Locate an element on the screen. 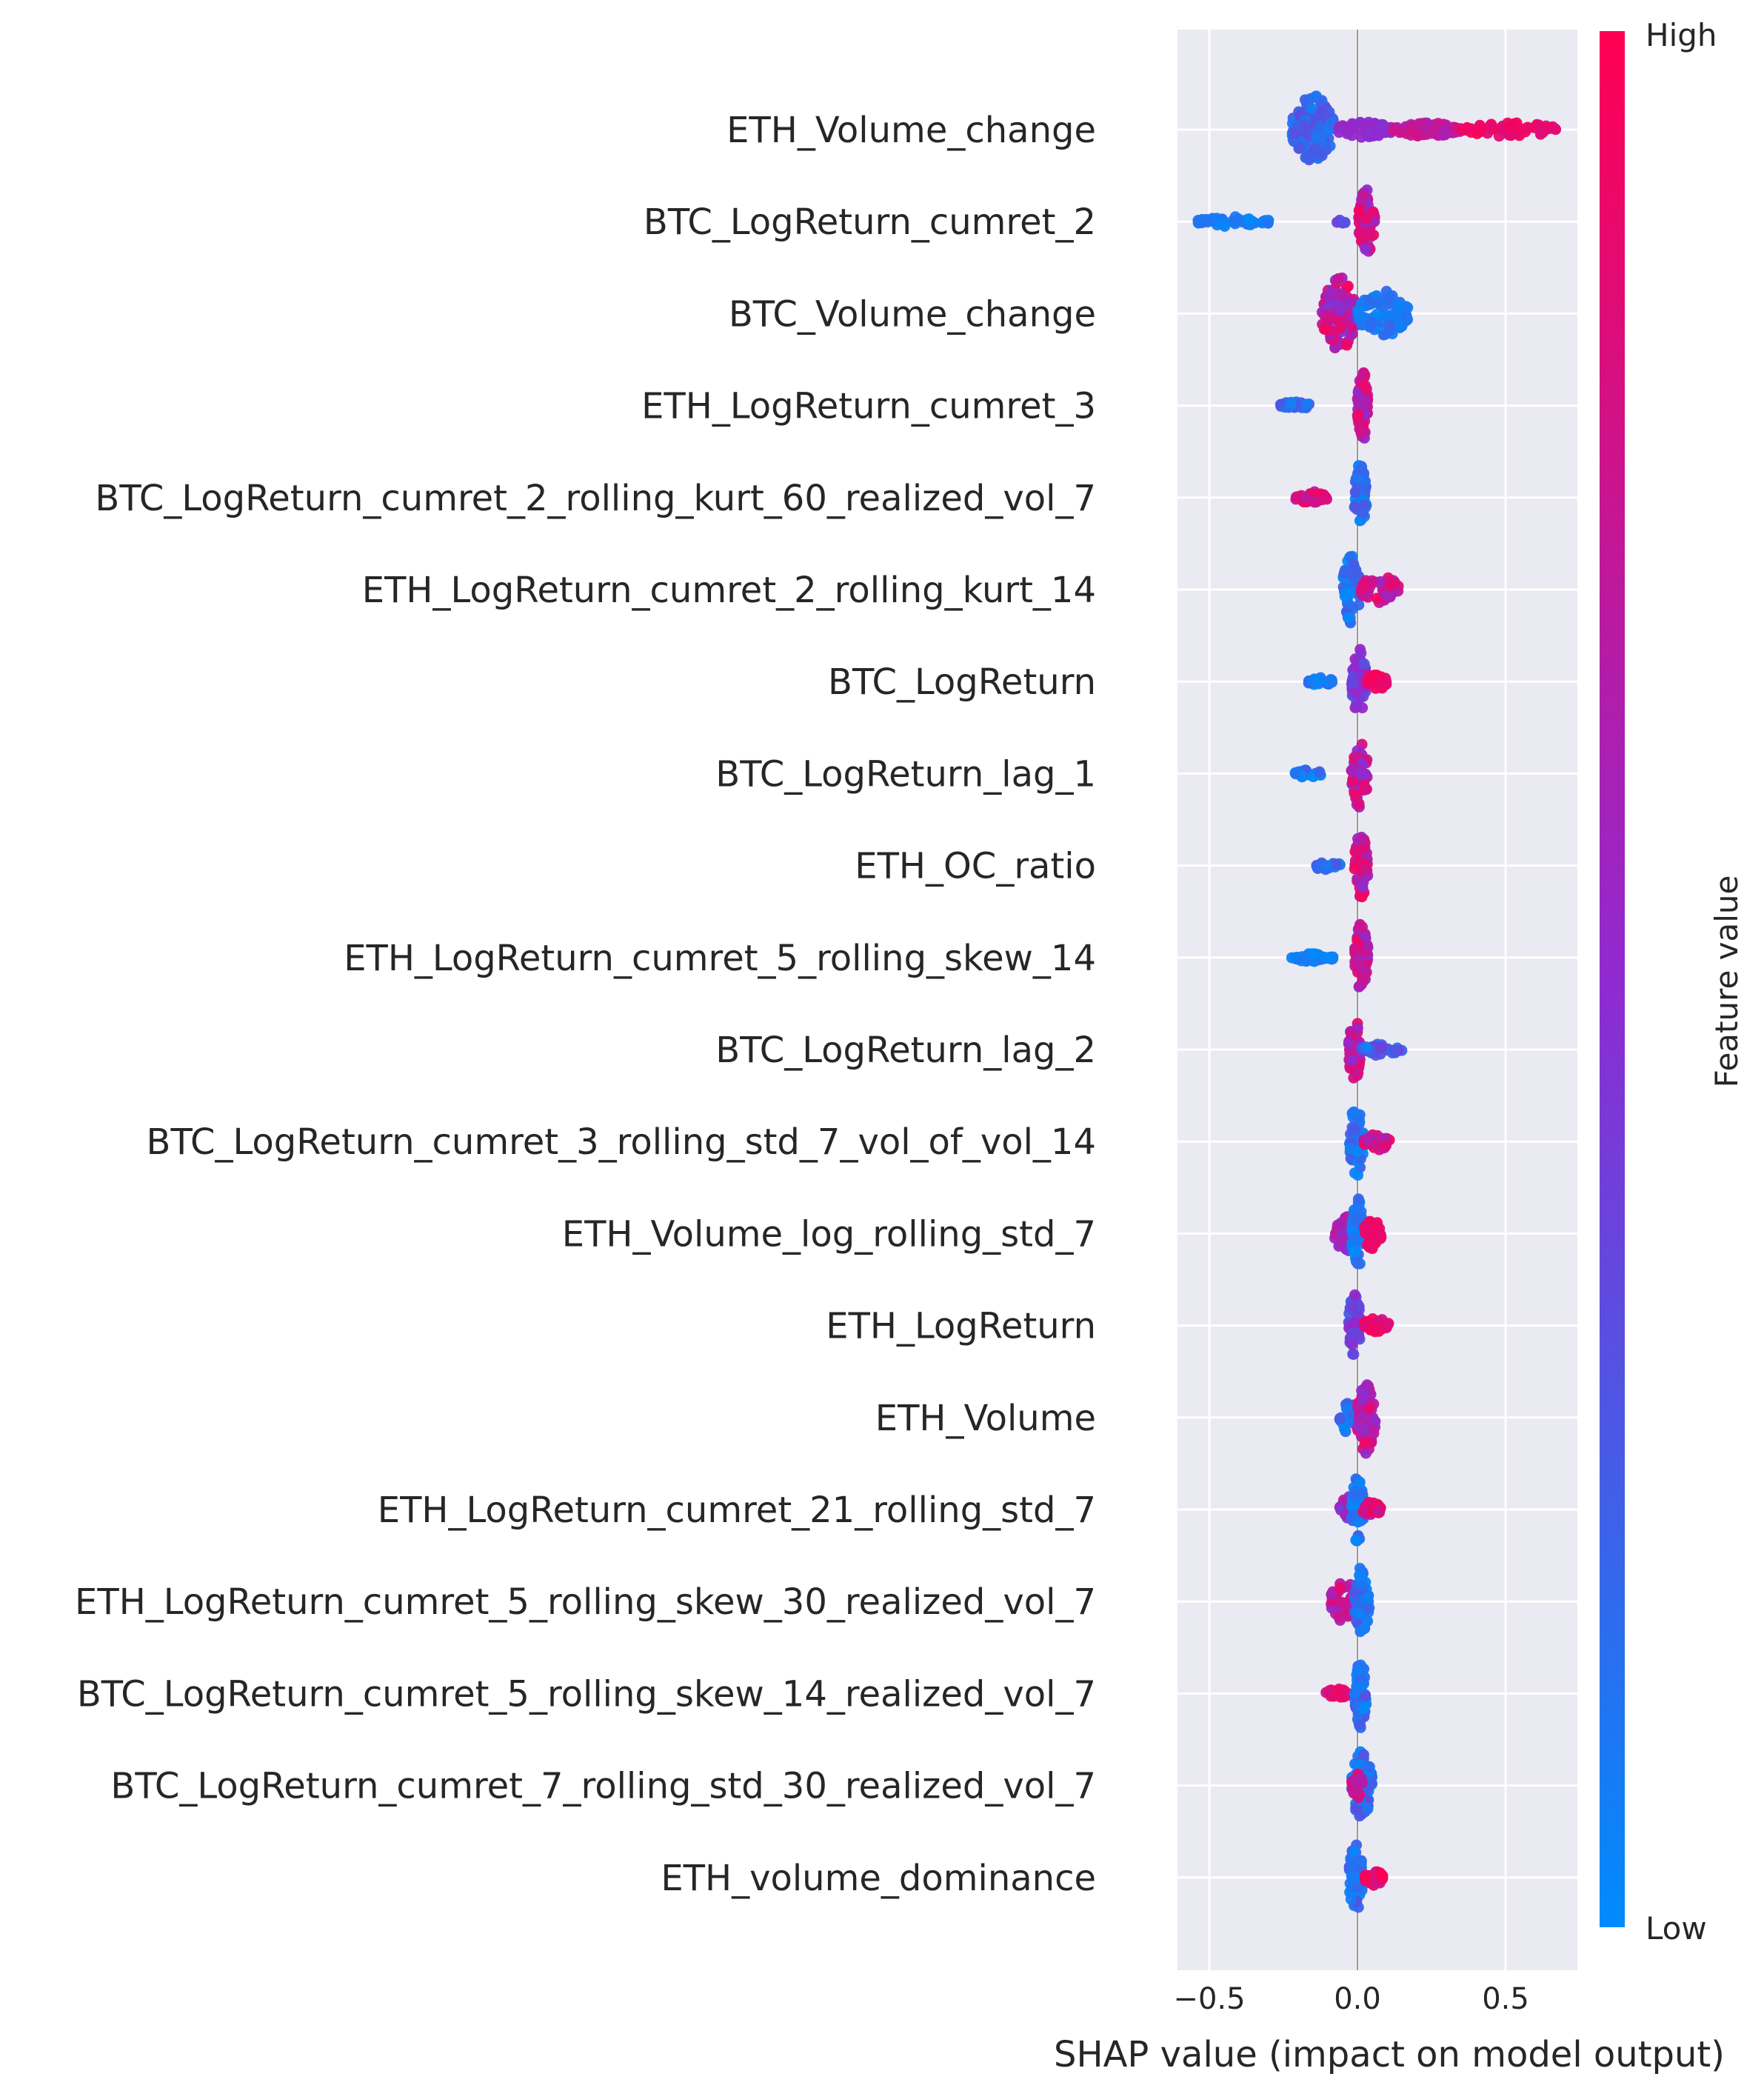 This screenshot has width=1764, height=2088. feature-label: ETH_OC_ratio is located at coordinates (975, 866).